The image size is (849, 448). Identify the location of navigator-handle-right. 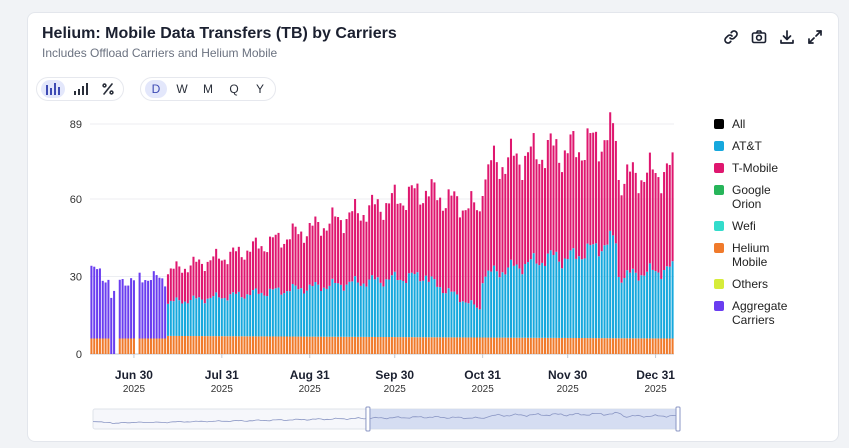
(678, 419).